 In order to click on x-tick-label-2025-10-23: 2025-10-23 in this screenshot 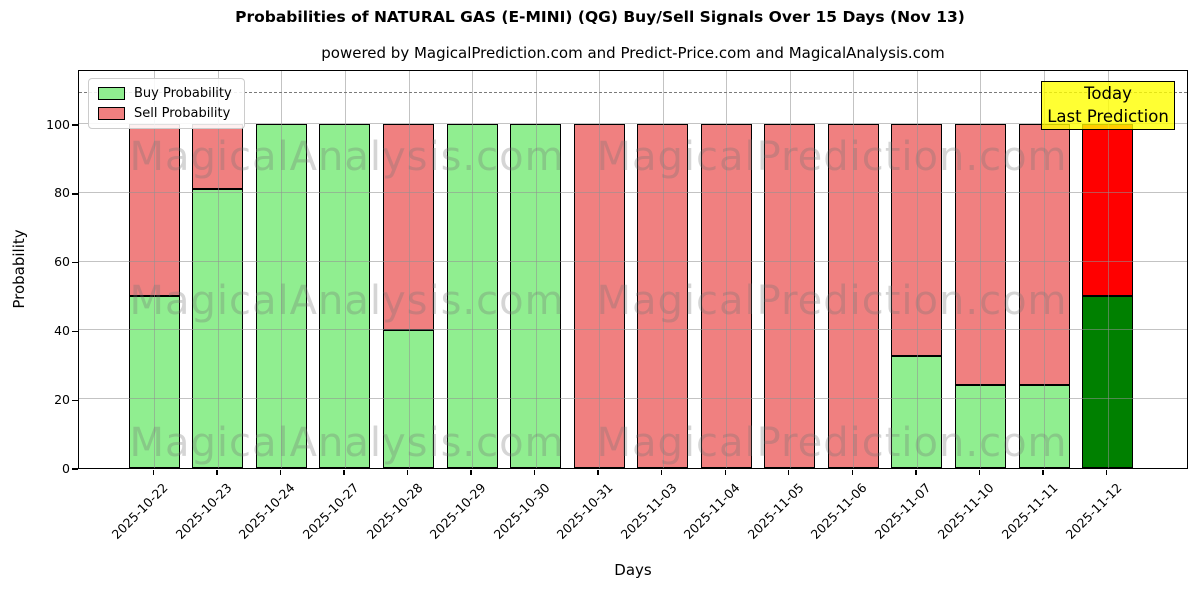, I will do `click(203, 511)`.